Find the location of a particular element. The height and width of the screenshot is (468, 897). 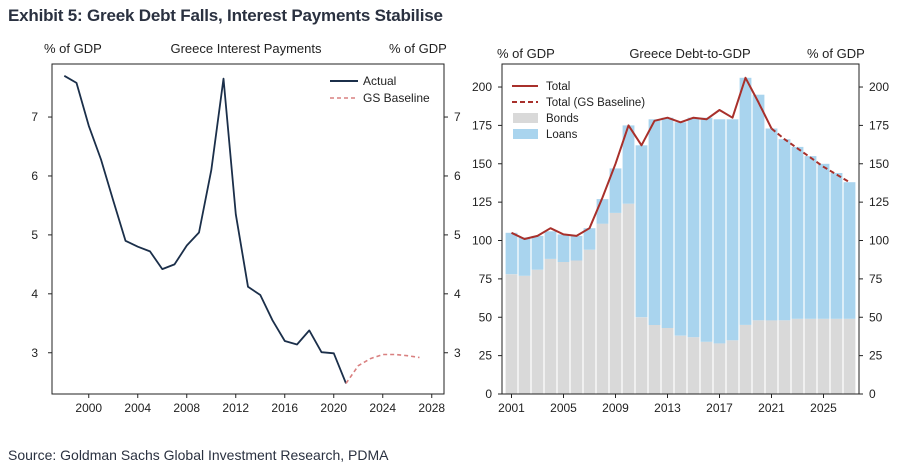

left-chart-left-axis-label: % of GDP is located at coordinates (73, 48).